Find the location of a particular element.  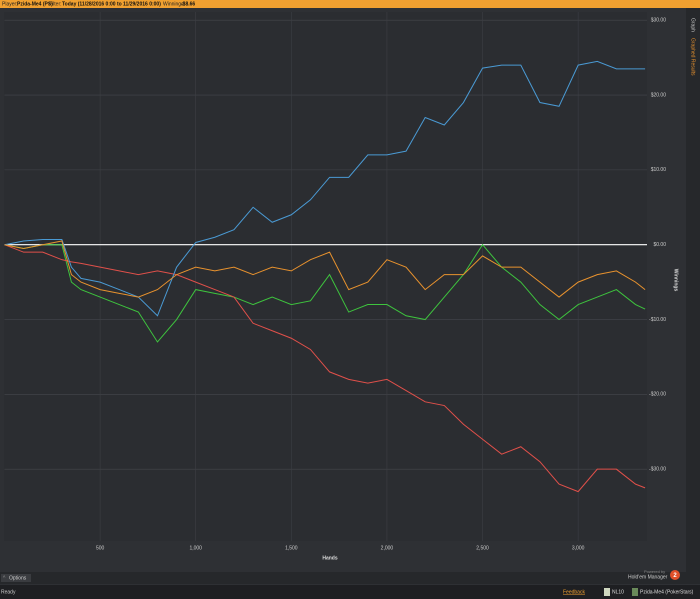

x-tick-label: 2,500 is located at coordinates (482, 548).